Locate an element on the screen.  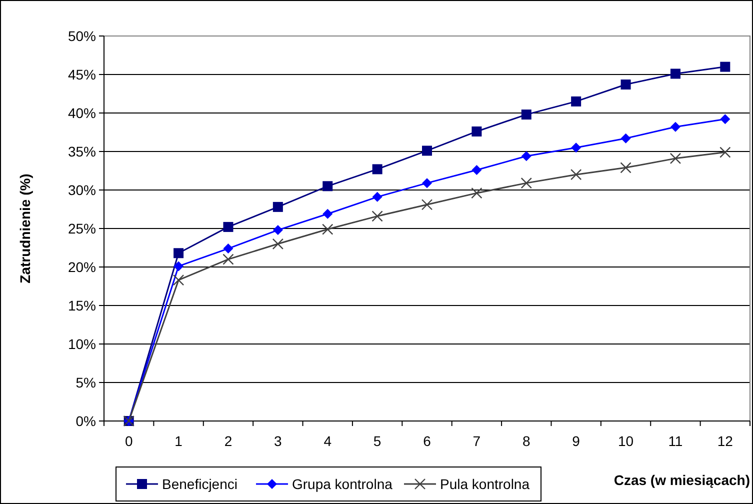
y-tick-label: 0% is located at coordinates (86, 420).